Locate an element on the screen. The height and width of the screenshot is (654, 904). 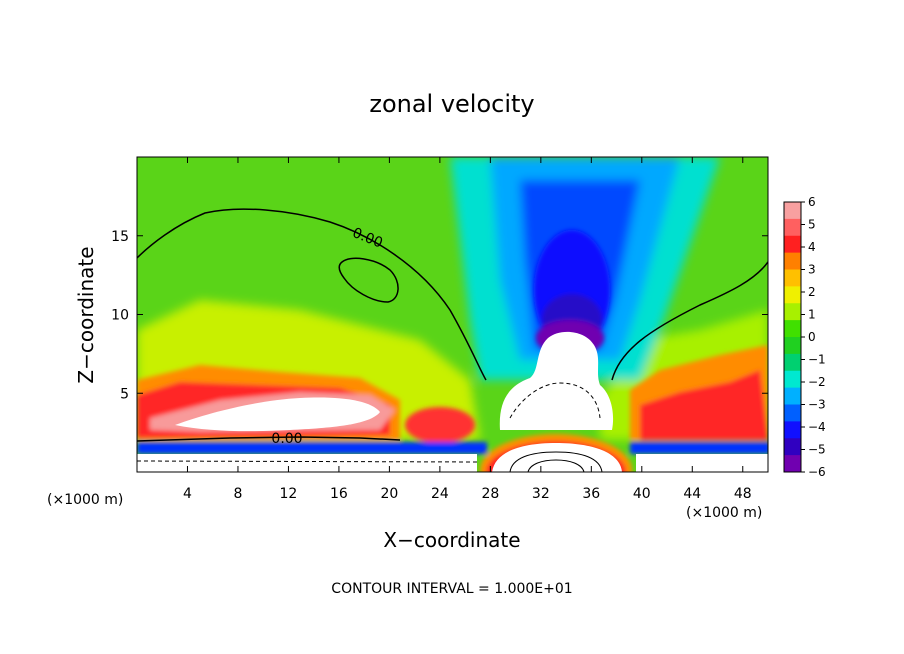
surface-white-left is located at coordinates (307, 463).